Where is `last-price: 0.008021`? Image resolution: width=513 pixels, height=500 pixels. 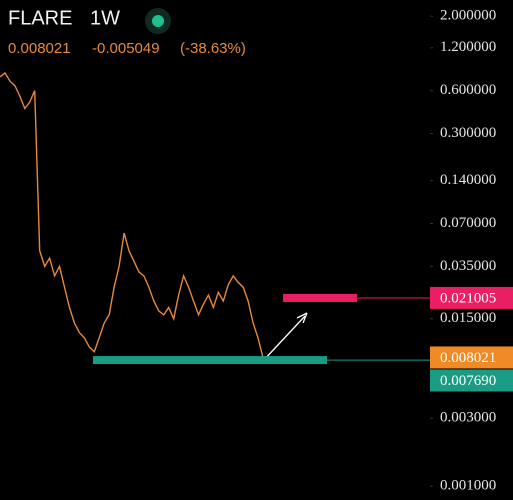 last-price: 0.008021 is located at coordinates (39, 48).